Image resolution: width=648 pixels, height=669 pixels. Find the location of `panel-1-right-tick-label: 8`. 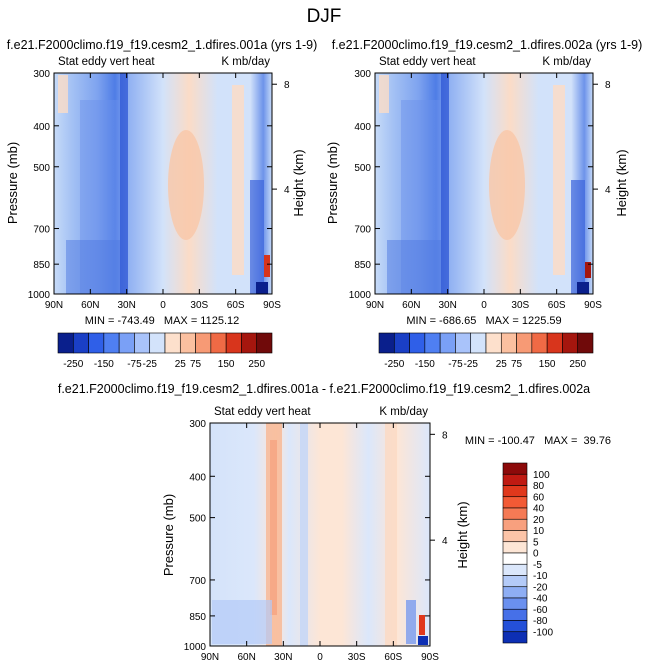

panel-1-right-tick-label: 8 is located at coordinates (287, 85).